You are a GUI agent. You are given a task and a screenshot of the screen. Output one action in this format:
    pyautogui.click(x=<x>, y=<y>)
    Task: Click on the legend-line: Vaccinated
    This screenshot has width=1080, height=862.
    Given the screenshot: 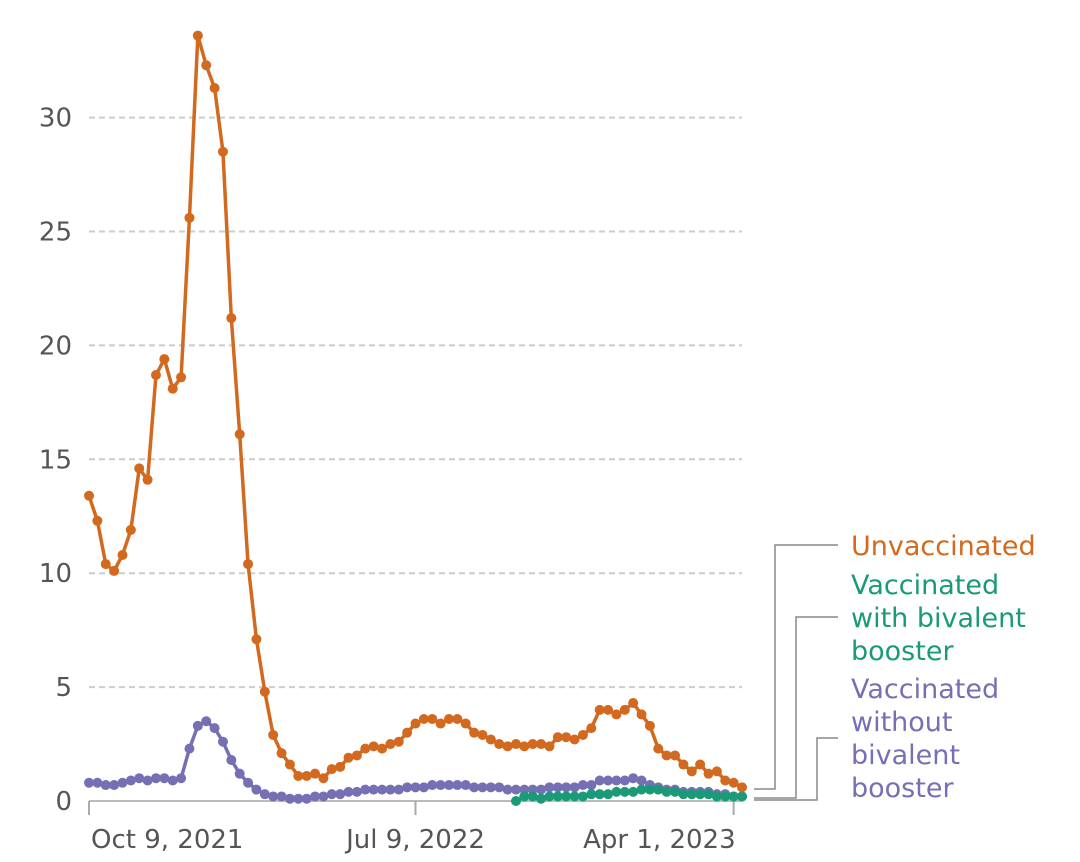 What is the action you would take?
    pyautogui.click(x=925, y=585)
    